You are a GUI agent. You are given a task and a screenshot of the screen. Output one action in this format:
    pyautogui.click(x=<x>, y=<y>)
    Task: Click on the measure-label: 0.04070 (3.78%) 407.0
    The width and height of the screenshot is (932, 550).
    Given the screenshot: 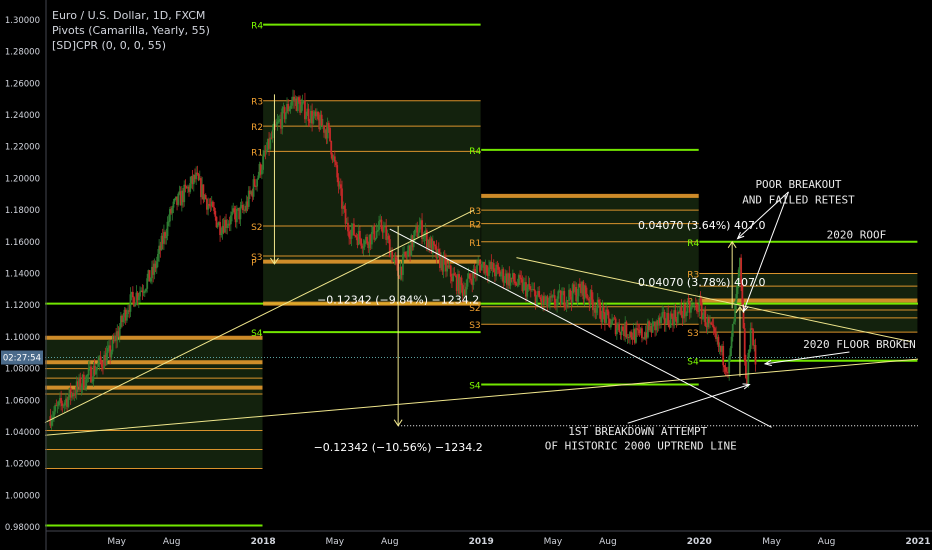 What is the action you would take?
    pyautogui.click(x=702, y=282)
    